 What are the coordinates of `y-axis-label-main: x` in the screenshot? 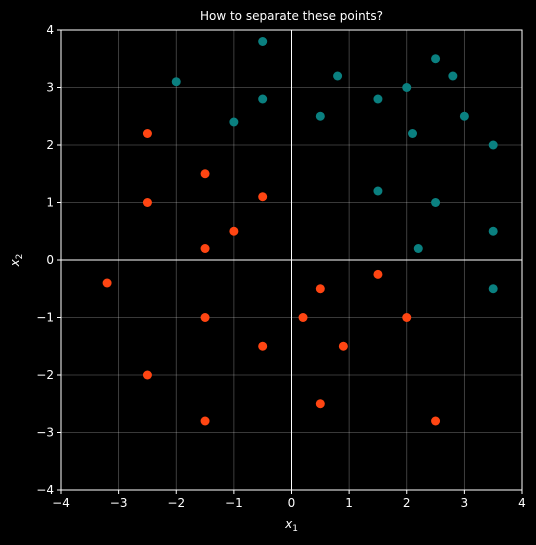 It's located at (15, 262).